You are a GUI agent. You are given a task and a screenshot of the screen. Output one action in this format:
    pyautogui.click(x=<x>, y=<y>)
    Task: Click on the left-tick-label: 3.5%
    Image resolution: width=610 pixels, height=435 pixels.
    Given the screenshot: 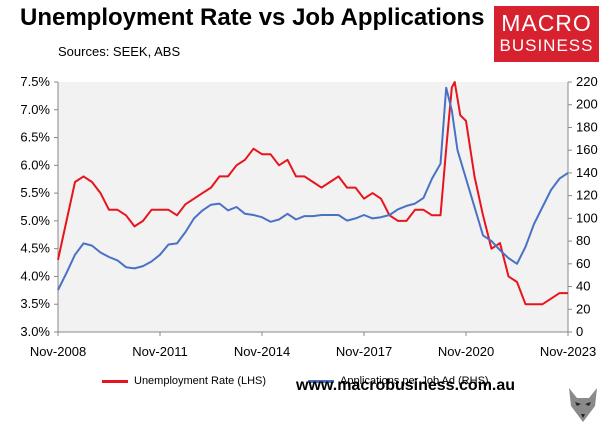 What is the action you would take?
    pyautogui.click(x=35, y=303)
    